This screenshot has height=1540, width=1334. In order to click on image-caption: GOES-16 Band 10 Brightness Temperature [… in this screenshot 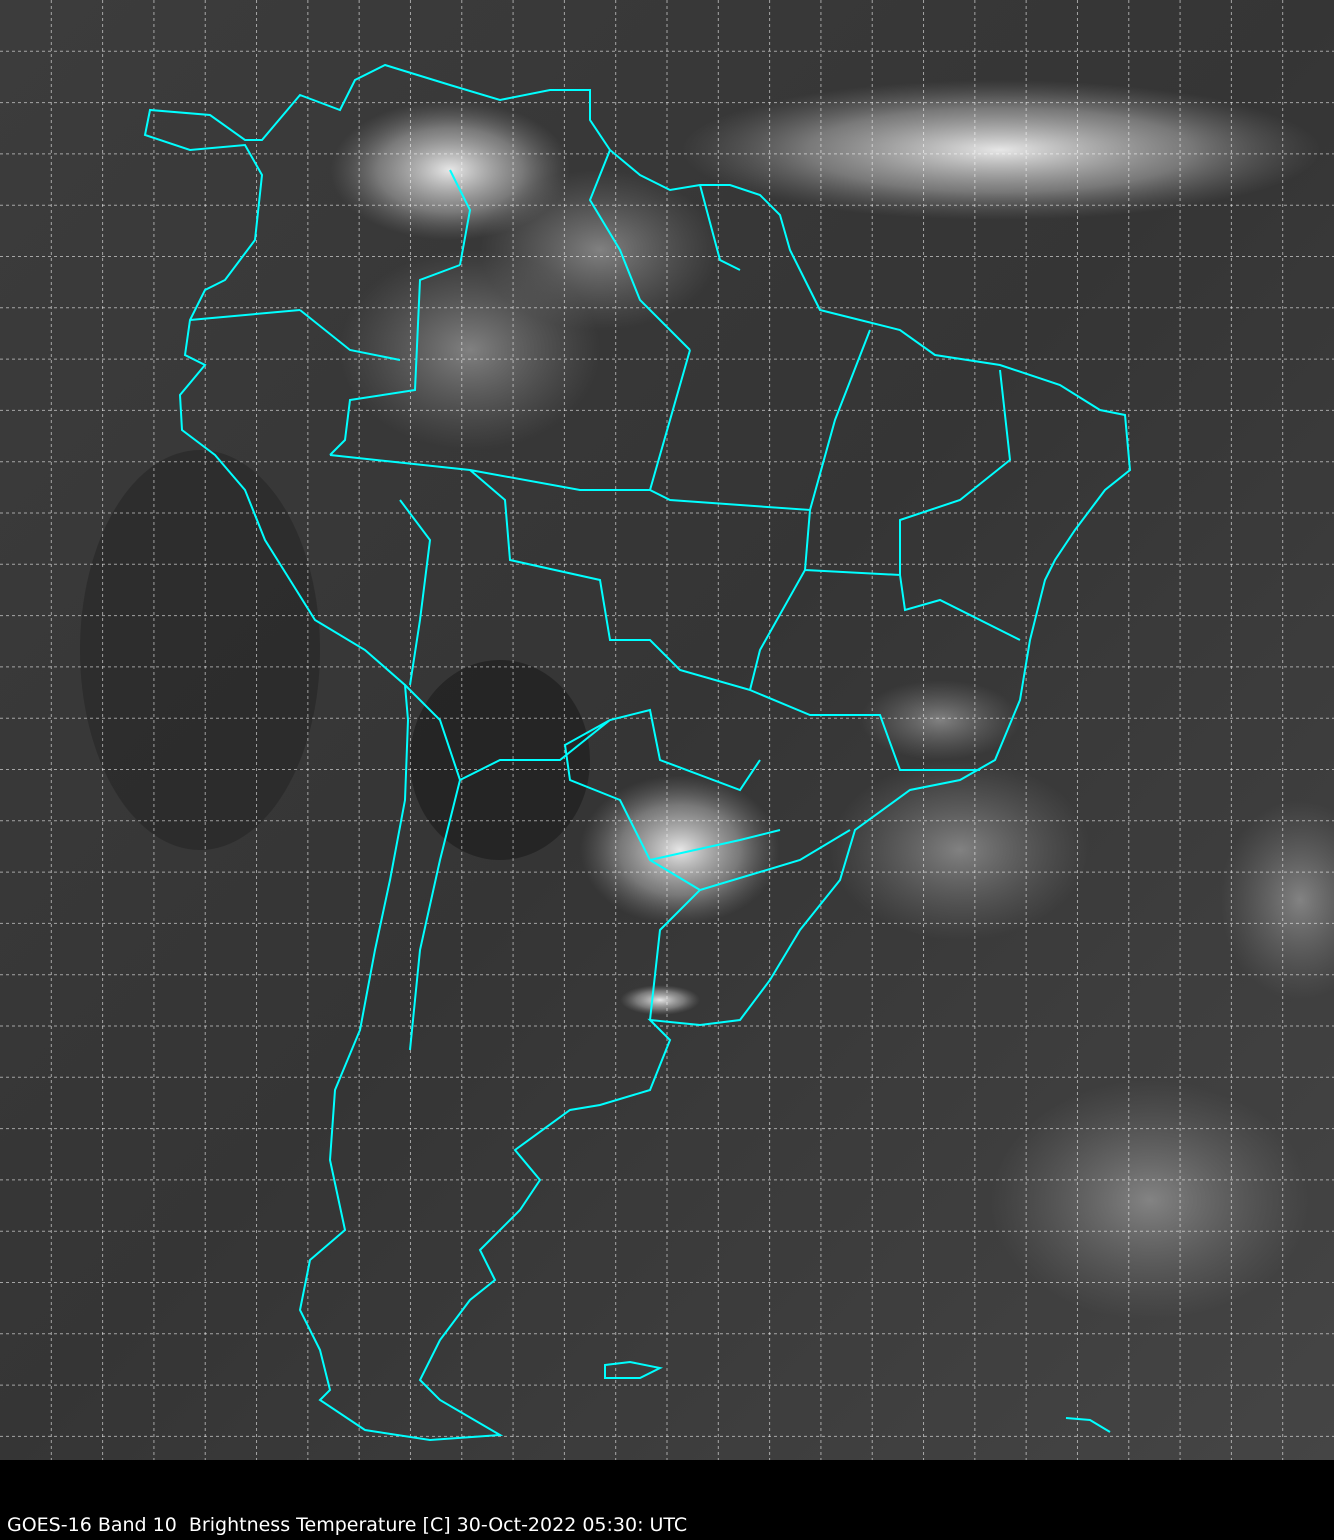, I will do `click(347, 1525)`.